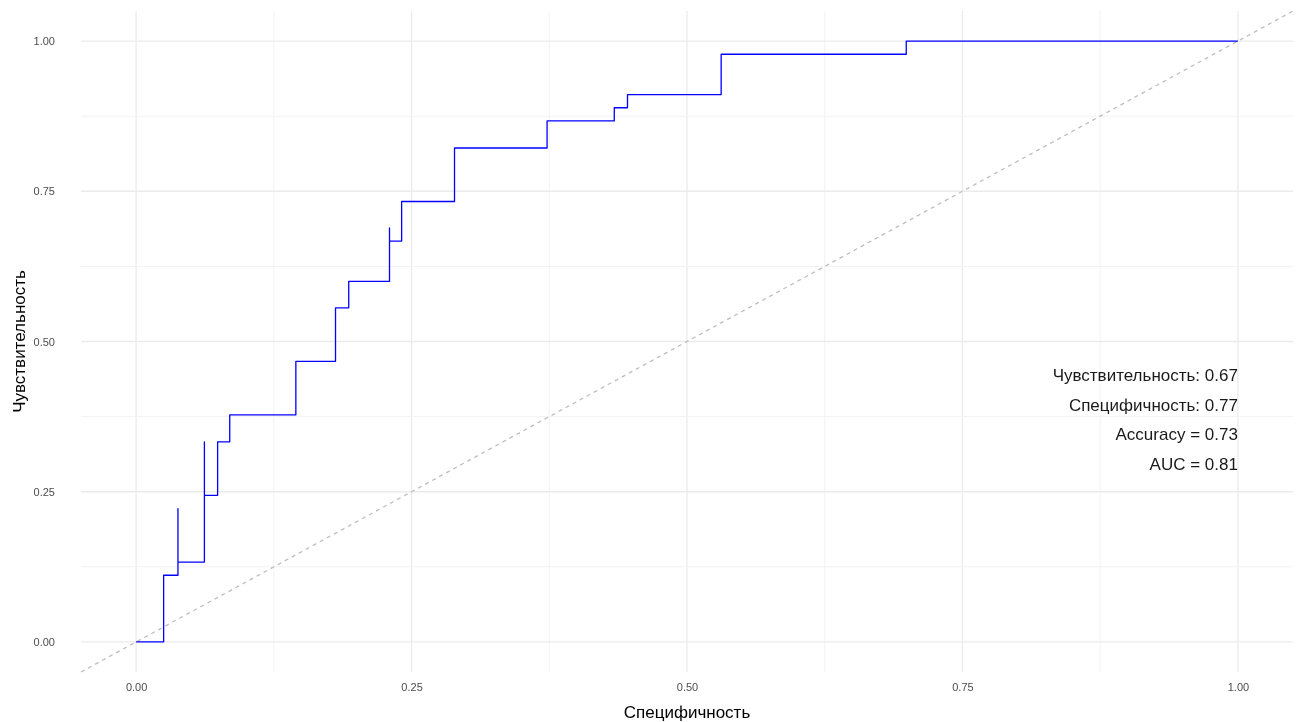  Describe the element at coordinates (44, 491) in the screenshot. I see `y-tick-label: 0.25` at that location.